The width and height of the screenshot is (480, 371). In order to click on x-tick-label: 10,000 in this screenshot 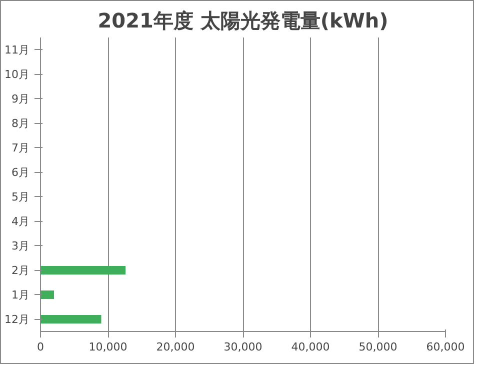, I will do `click(108, 347)`.